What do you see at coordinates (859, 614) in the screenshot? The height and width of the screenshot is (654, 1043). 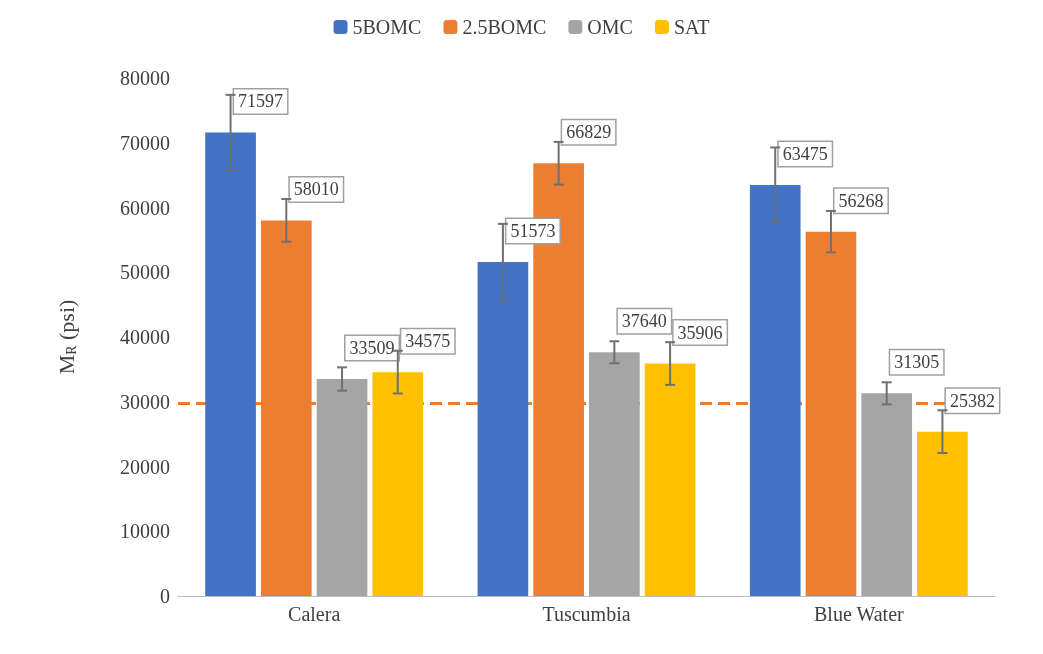 I see `x-tick-label: Blue Water` at bounding box center [859, 614].